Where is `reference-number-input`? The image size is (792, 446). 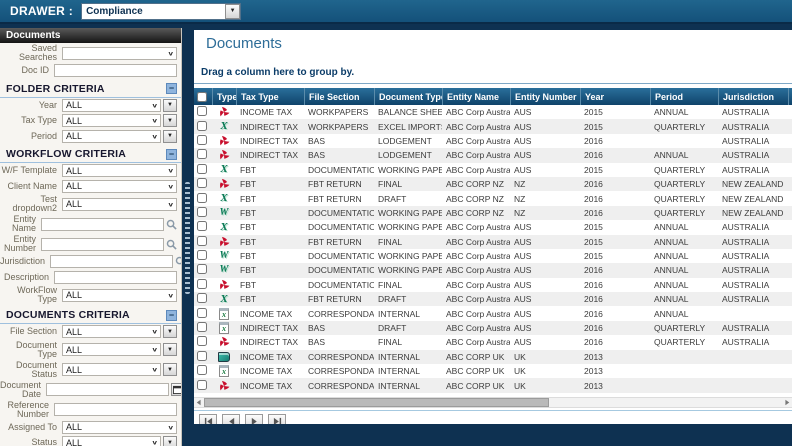
reference-number-input is located at coordinates (115, 409).